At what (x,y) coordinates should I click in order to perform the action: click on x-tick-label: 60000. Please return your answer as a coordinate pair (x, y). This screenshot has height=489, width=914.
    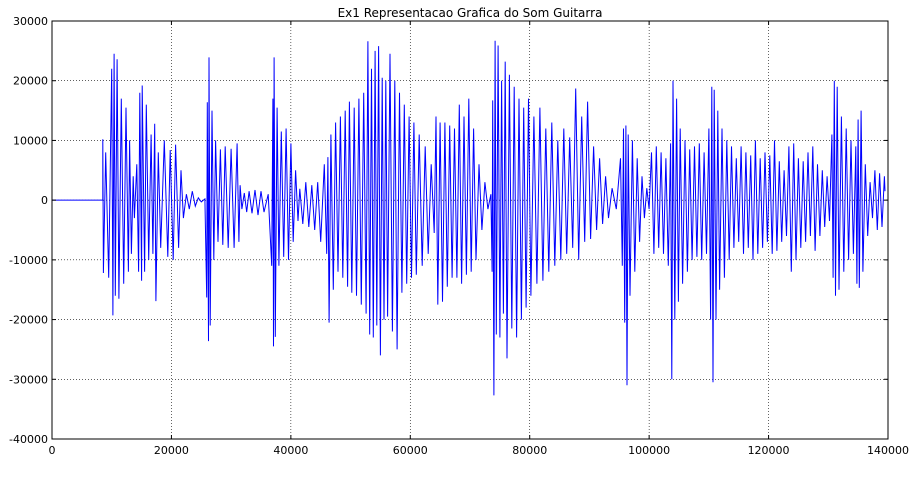
    Looking at the image, I should click on (410, 450).